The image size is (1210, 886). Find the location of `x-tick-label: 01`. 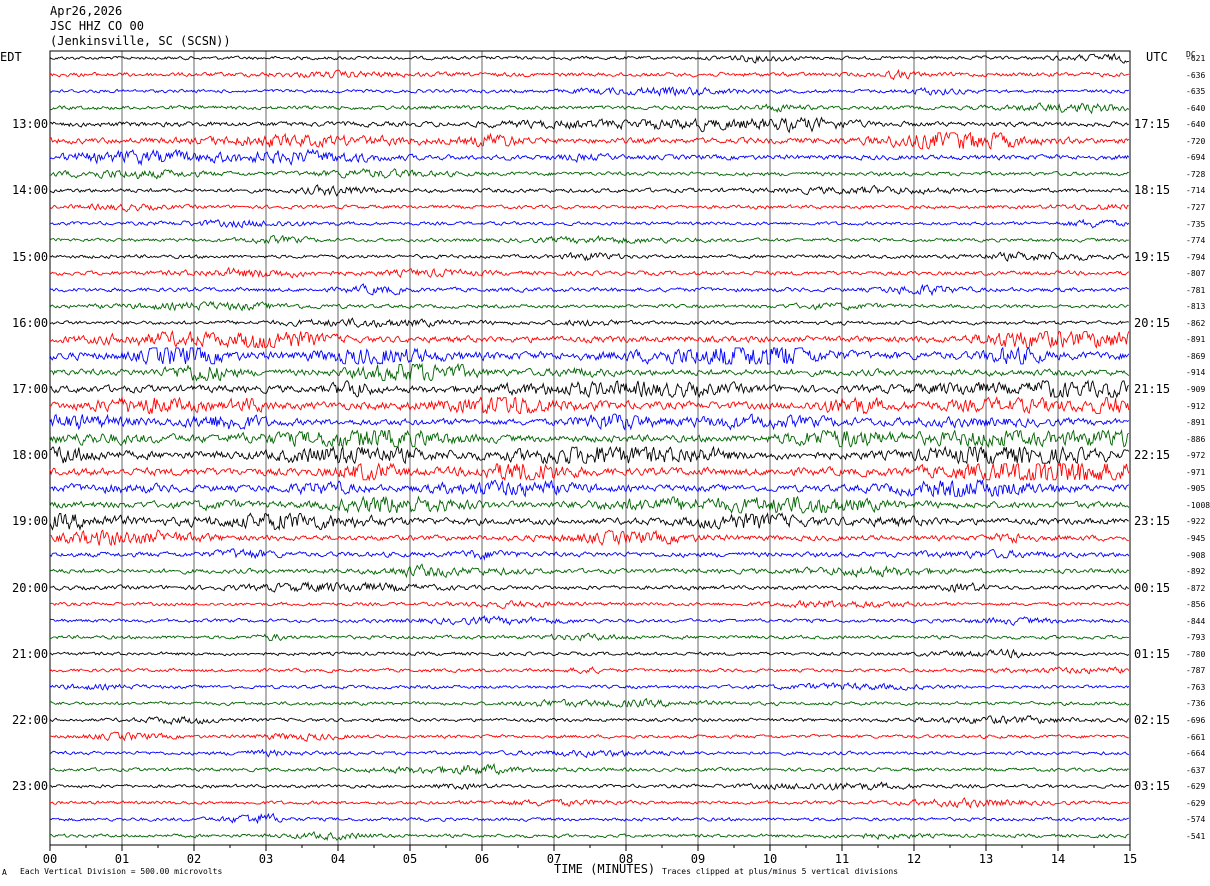

x-tick-label: 01 is located at coordinates (122, 859).